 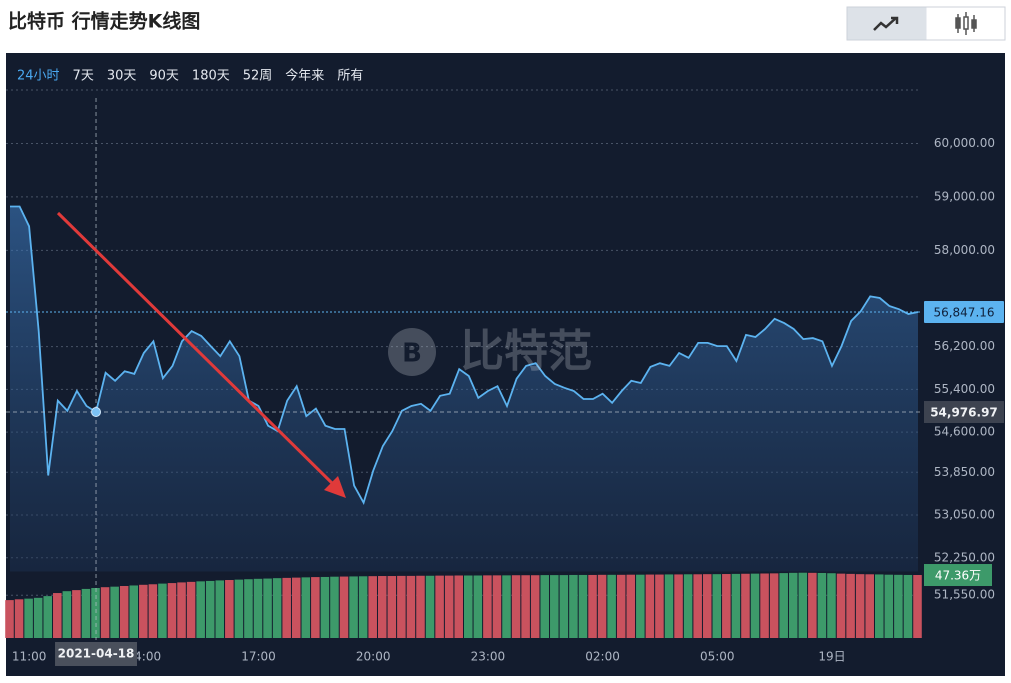 I want to click on x-tick-label: 11:00, so click(x=29, y=657).